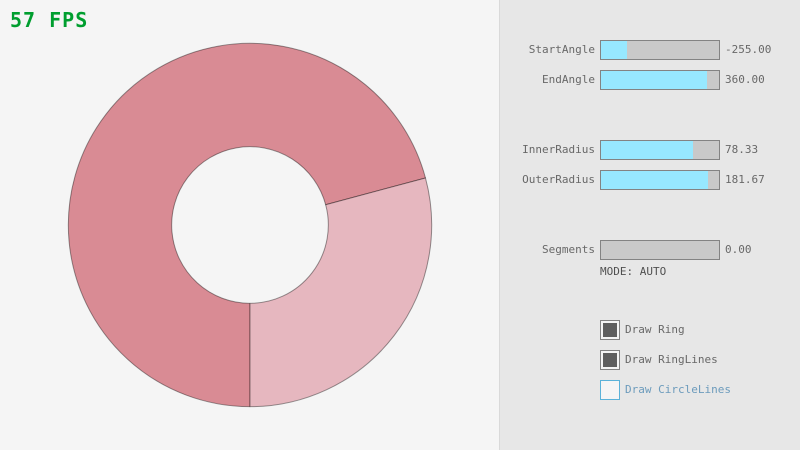  What do you see at coordinates (745, 179) in the screenshot?
I see `slider-value: 181.67` at bounding box center [745, 179].